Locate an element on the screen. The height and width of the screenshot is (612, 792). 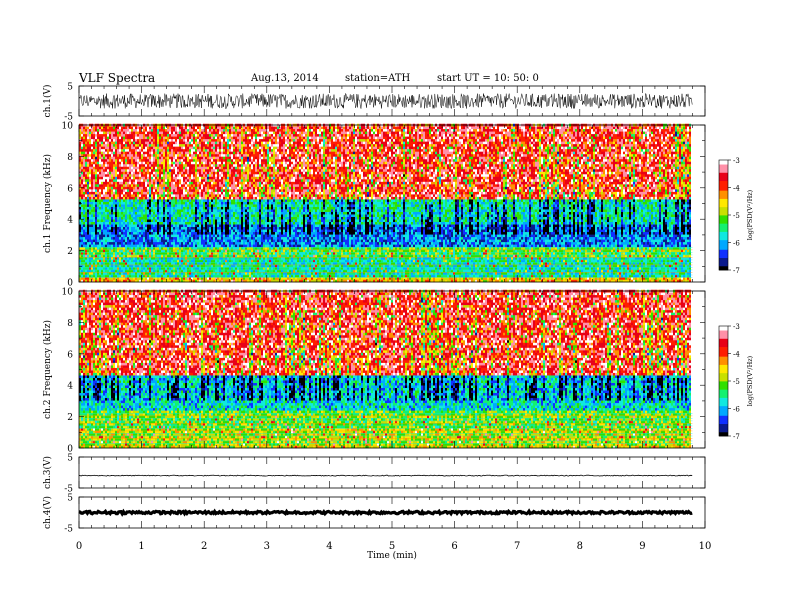
x-tick-label: 2 is located at coordinates (204, 546).